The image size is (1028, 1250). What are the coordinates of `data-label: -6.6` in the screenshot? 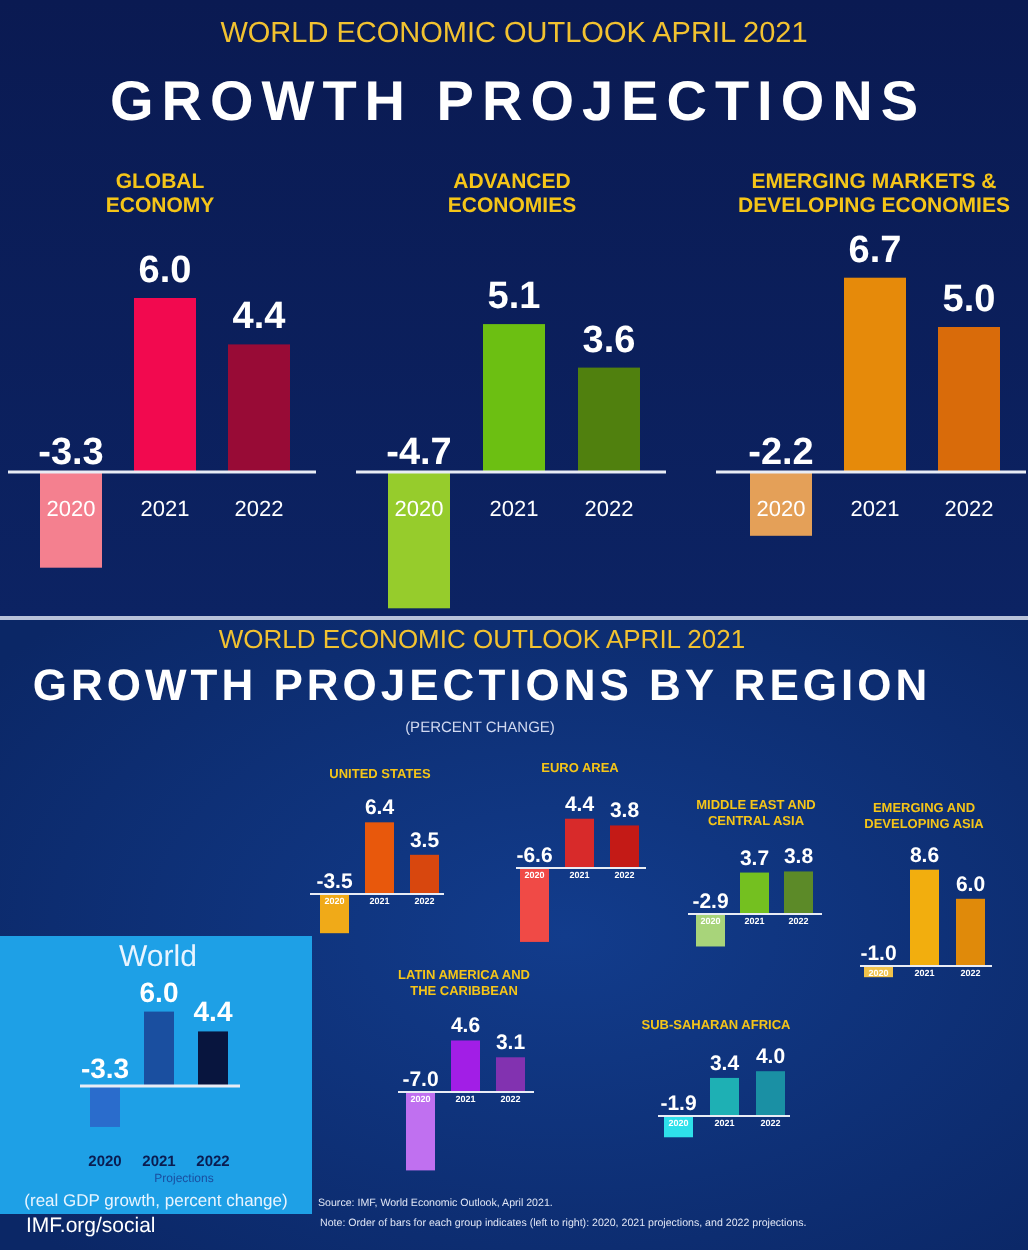 It's located at (534, 856).